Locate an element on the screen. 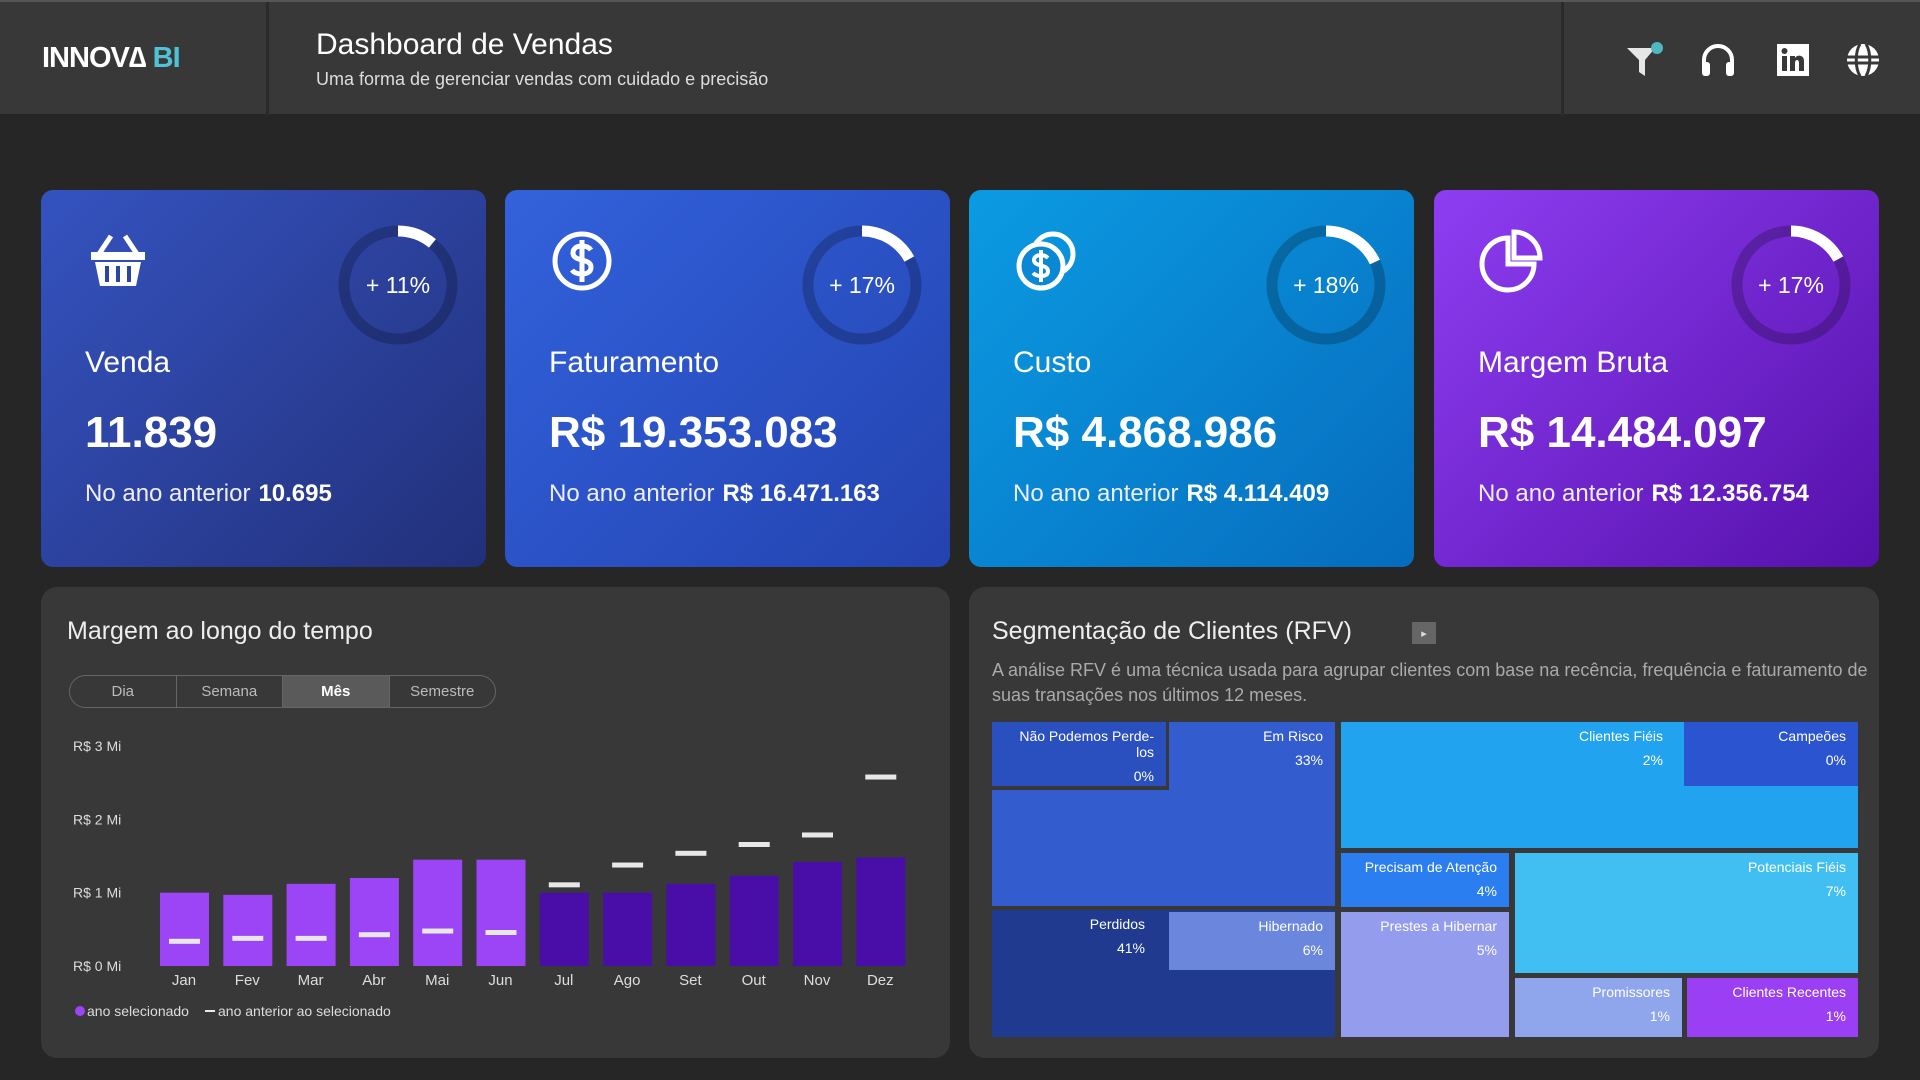 The image size is (1920, 1080). bar-Jan is located at coordinates (184, 929).